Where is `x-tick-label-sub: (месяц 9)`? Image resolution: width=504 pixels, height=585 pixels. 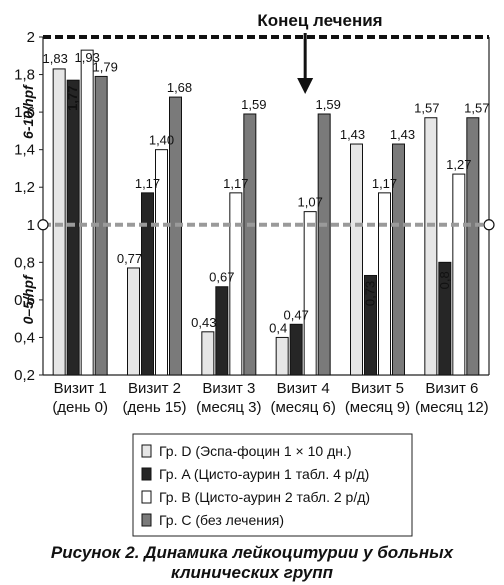
x-tick-label-sub: (месяц 9) is located at coordinates (377, 407).